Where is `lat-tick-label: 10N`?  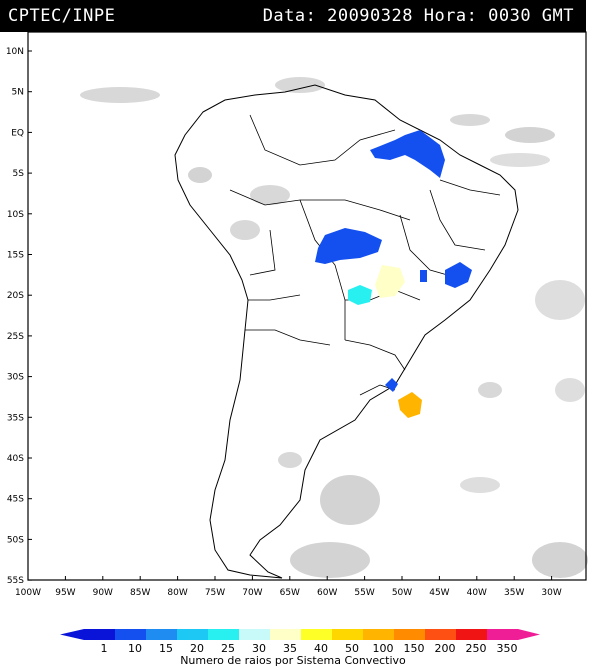
lat-tick-label: 10N is located at coordinates (15, 52).